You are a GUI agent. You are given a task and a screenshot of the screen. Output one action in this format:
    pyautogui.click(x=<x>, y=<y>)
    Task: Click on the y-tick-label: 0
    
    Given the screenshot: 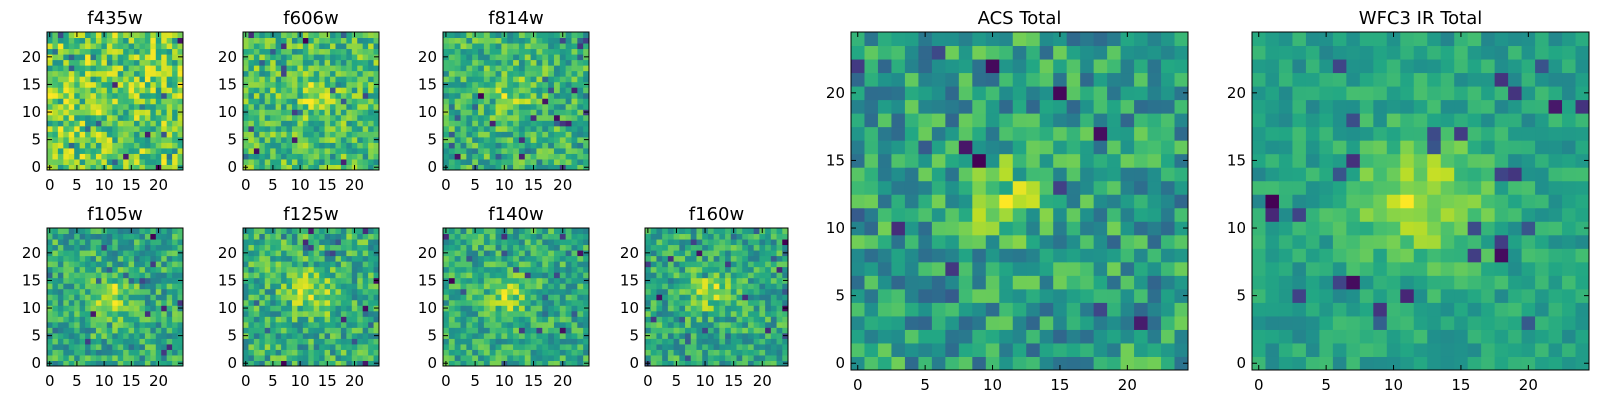 What is the action you would take?
    pyautogui.click(x=432, y=167)
    